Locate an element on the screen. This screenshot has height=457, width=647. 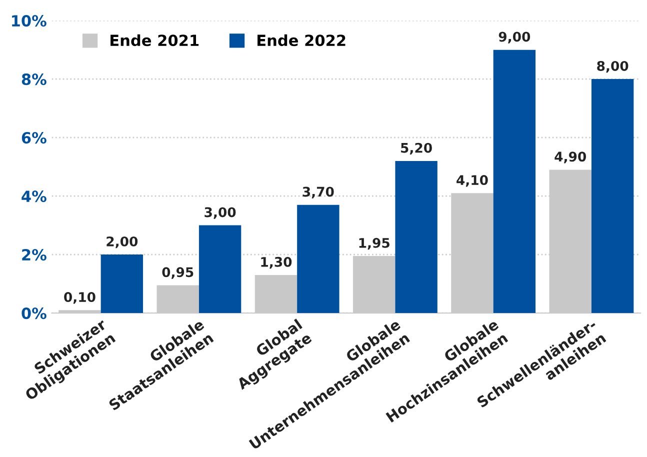
data-label: 8,00 is located at coordinates (612, 66).